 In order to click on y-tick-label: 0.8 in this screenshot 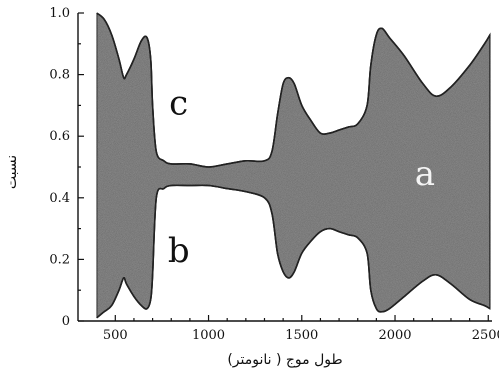, I will do `click(59, 75)`.